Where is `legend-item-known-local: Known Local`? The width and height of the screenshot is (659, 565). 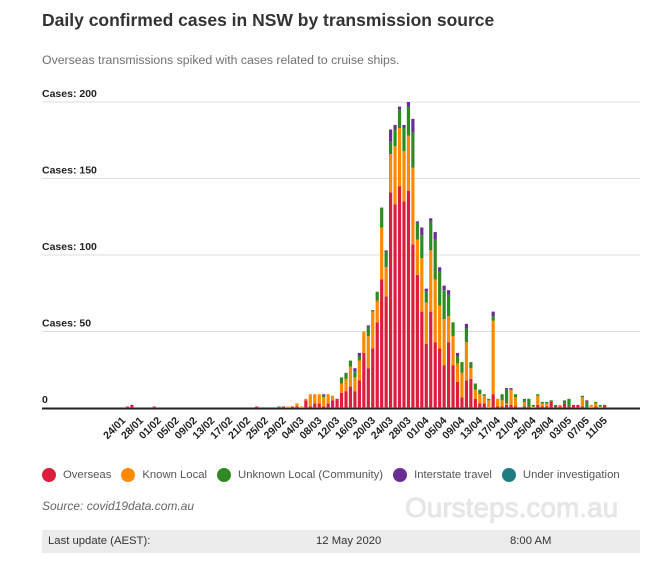
legend-item-known-local: Known Local is located at coordinates (164, 475).